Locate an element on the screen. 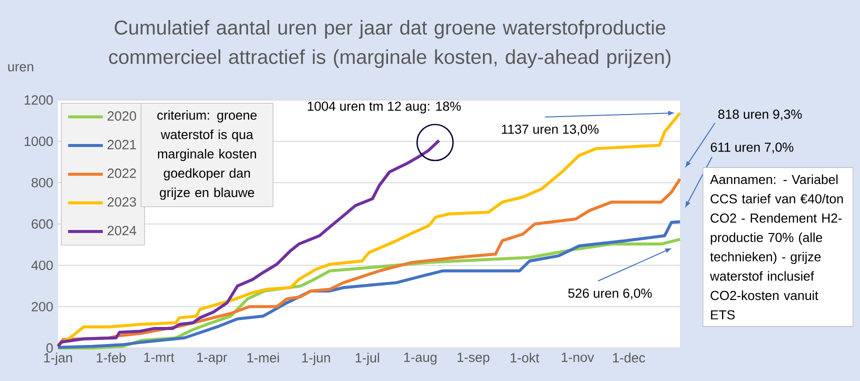 Image resolution: width=860 pixels, height=381 pixels. legend-label: 2023 is located at coordinates (122, 202).